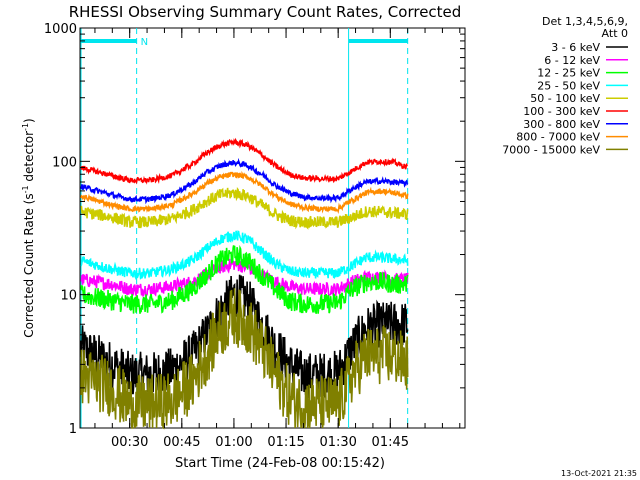 This screenshot has height=480, width=640. Describe the element at coordinates (585, 21) in the screenshot. I see `legend-header: Det 1,3,4,5,6,9,` at that location.